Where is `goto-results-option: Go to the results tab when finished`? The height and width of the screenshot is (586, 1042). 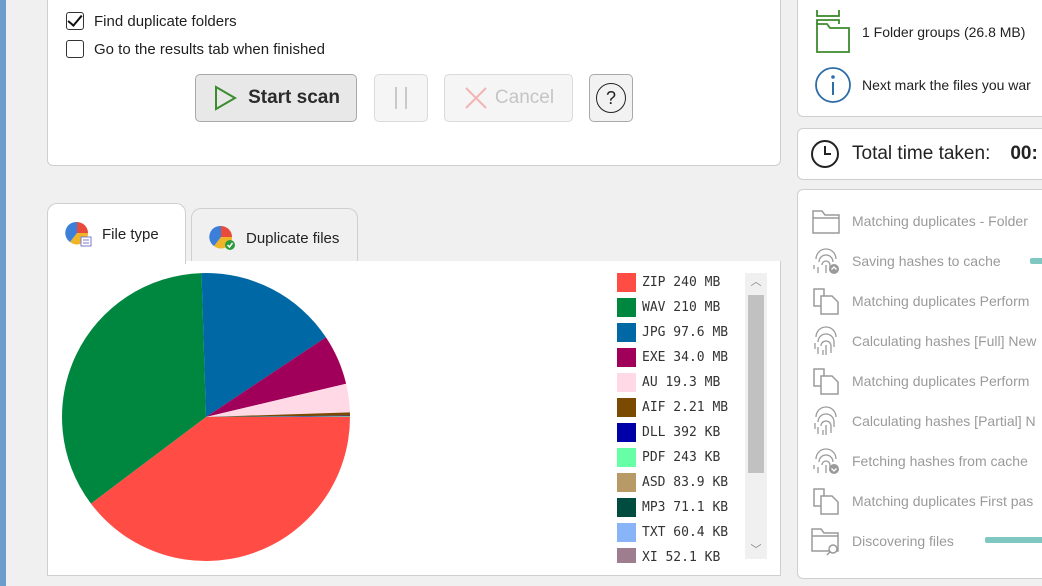 goto-results-option: Go to the results tab when finished is located at coordinates (195, 49).